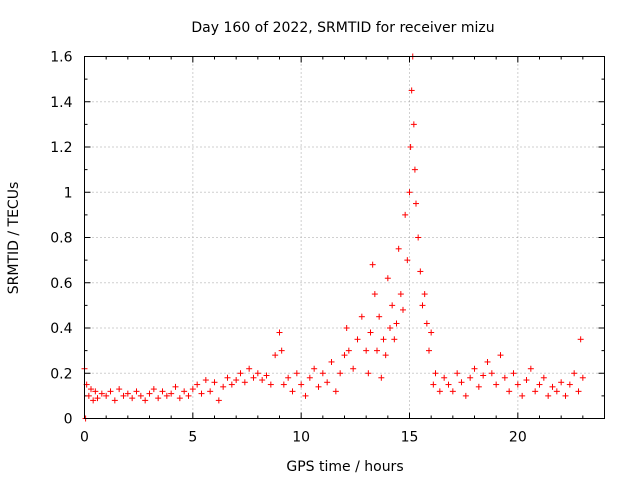  I want to click on y-tick-label: 0, so click(68, 420).